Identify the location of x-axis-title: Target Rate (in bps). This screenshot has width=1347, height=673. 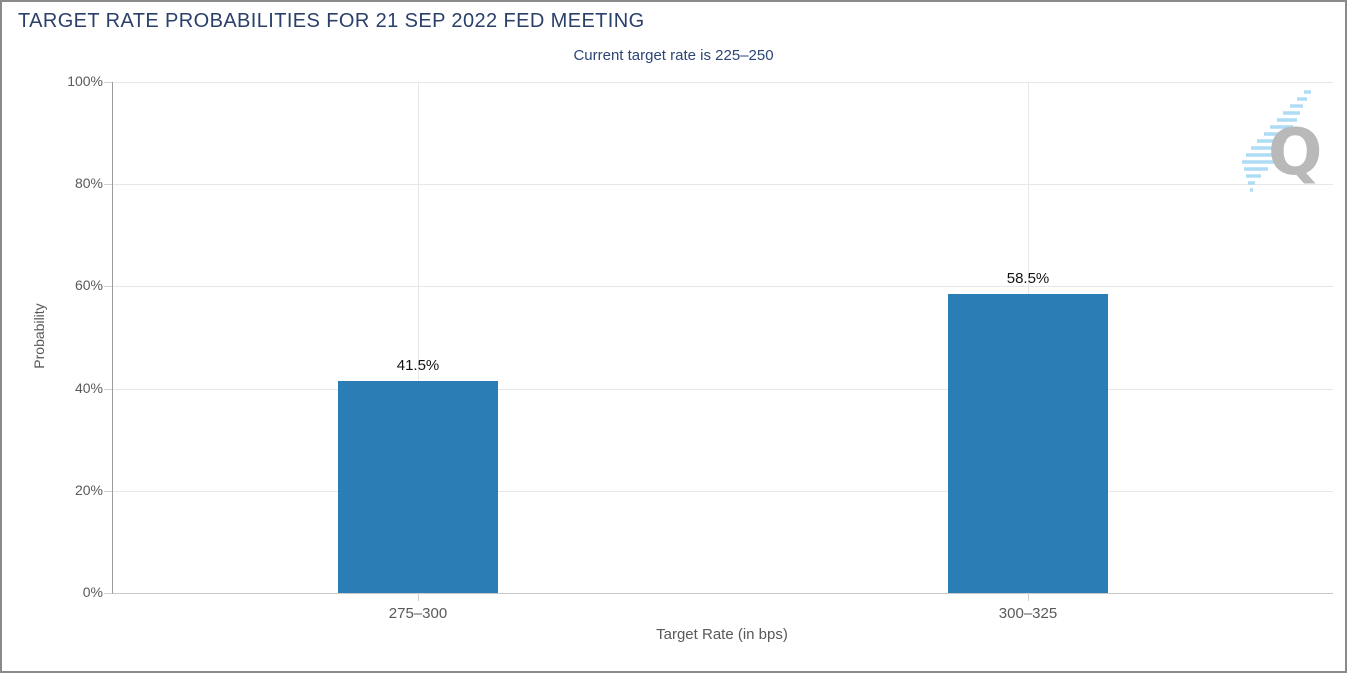
(722, 634).